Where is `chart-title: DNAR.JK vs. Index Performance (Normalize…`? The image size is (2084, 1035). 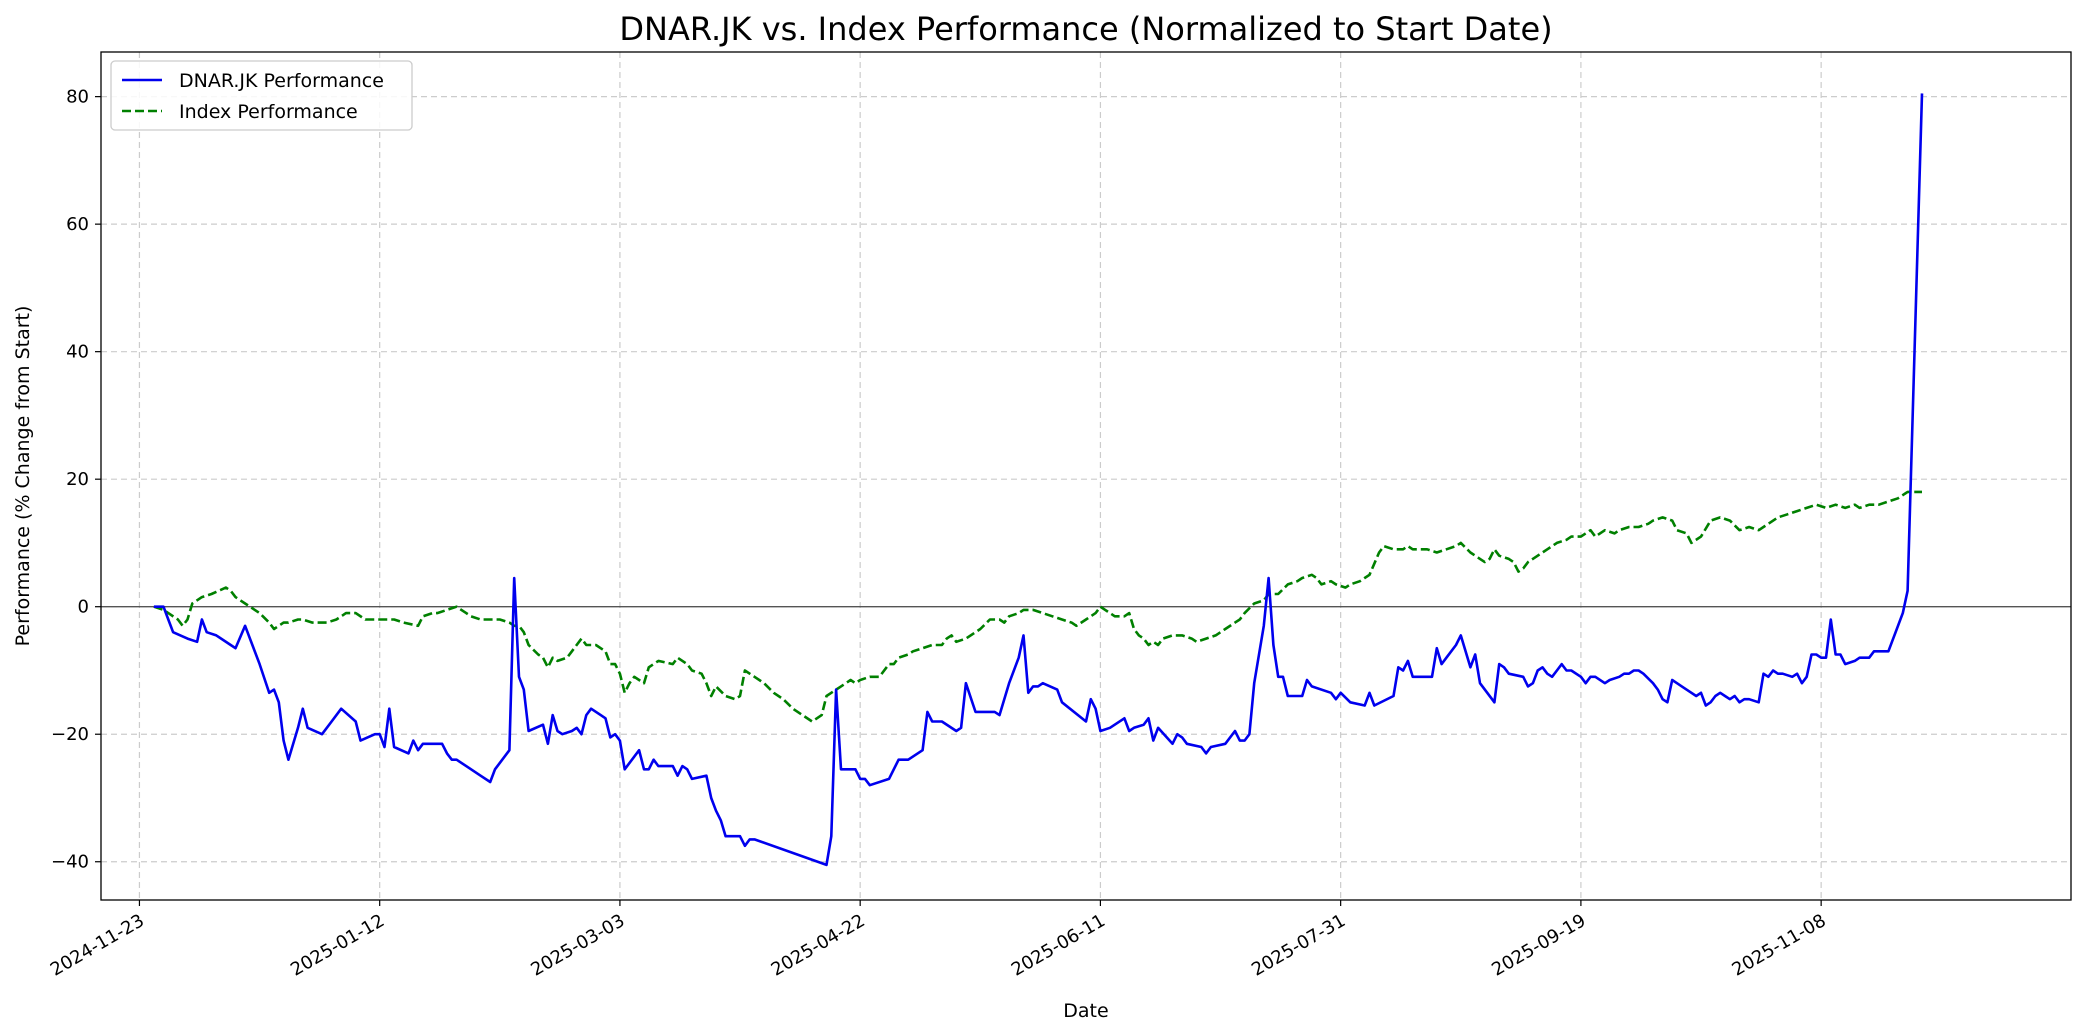
chart-title: DNAR.JK vs. Index Performance (Normalize… is located at coordinates (1085, 29).